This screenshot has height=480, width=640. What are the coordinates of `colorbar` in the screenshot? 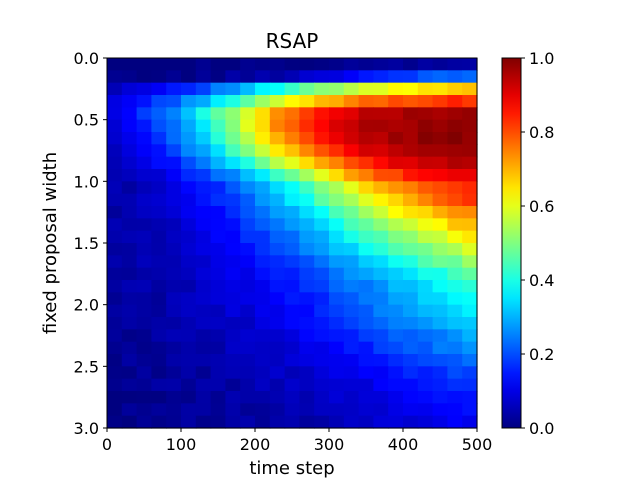 It's located at (511, 243).